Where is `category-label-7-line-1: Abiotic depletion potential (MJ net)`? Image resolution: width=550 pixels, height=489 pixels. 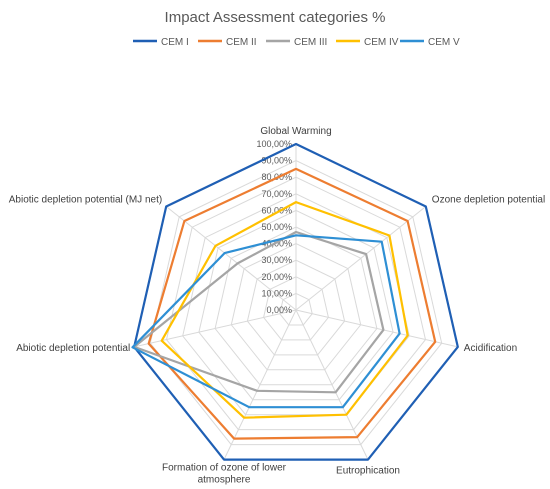 category-label-7-line-1: Abiotic depletion potential (MJ net) is located at coordinates (85, 200).